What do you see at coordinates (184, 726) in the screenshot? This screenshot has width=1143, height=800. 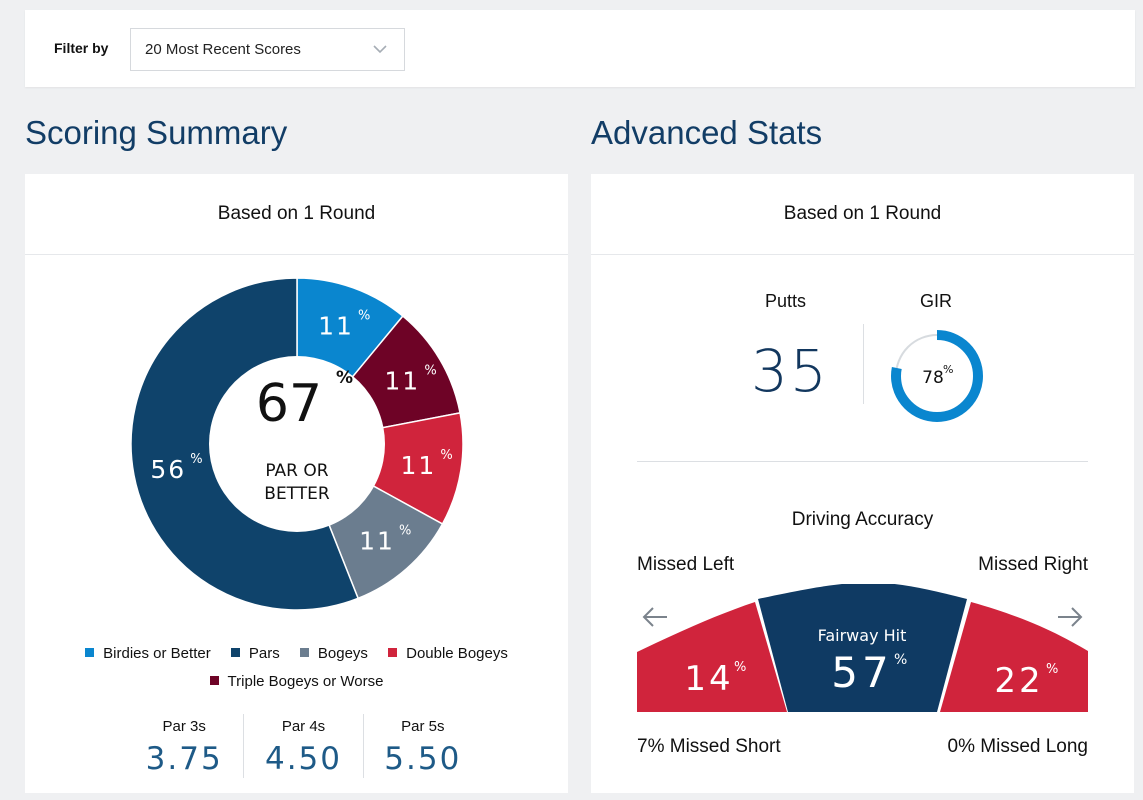 I see `par-label: Par 3s` at bounding box center [184, 726].